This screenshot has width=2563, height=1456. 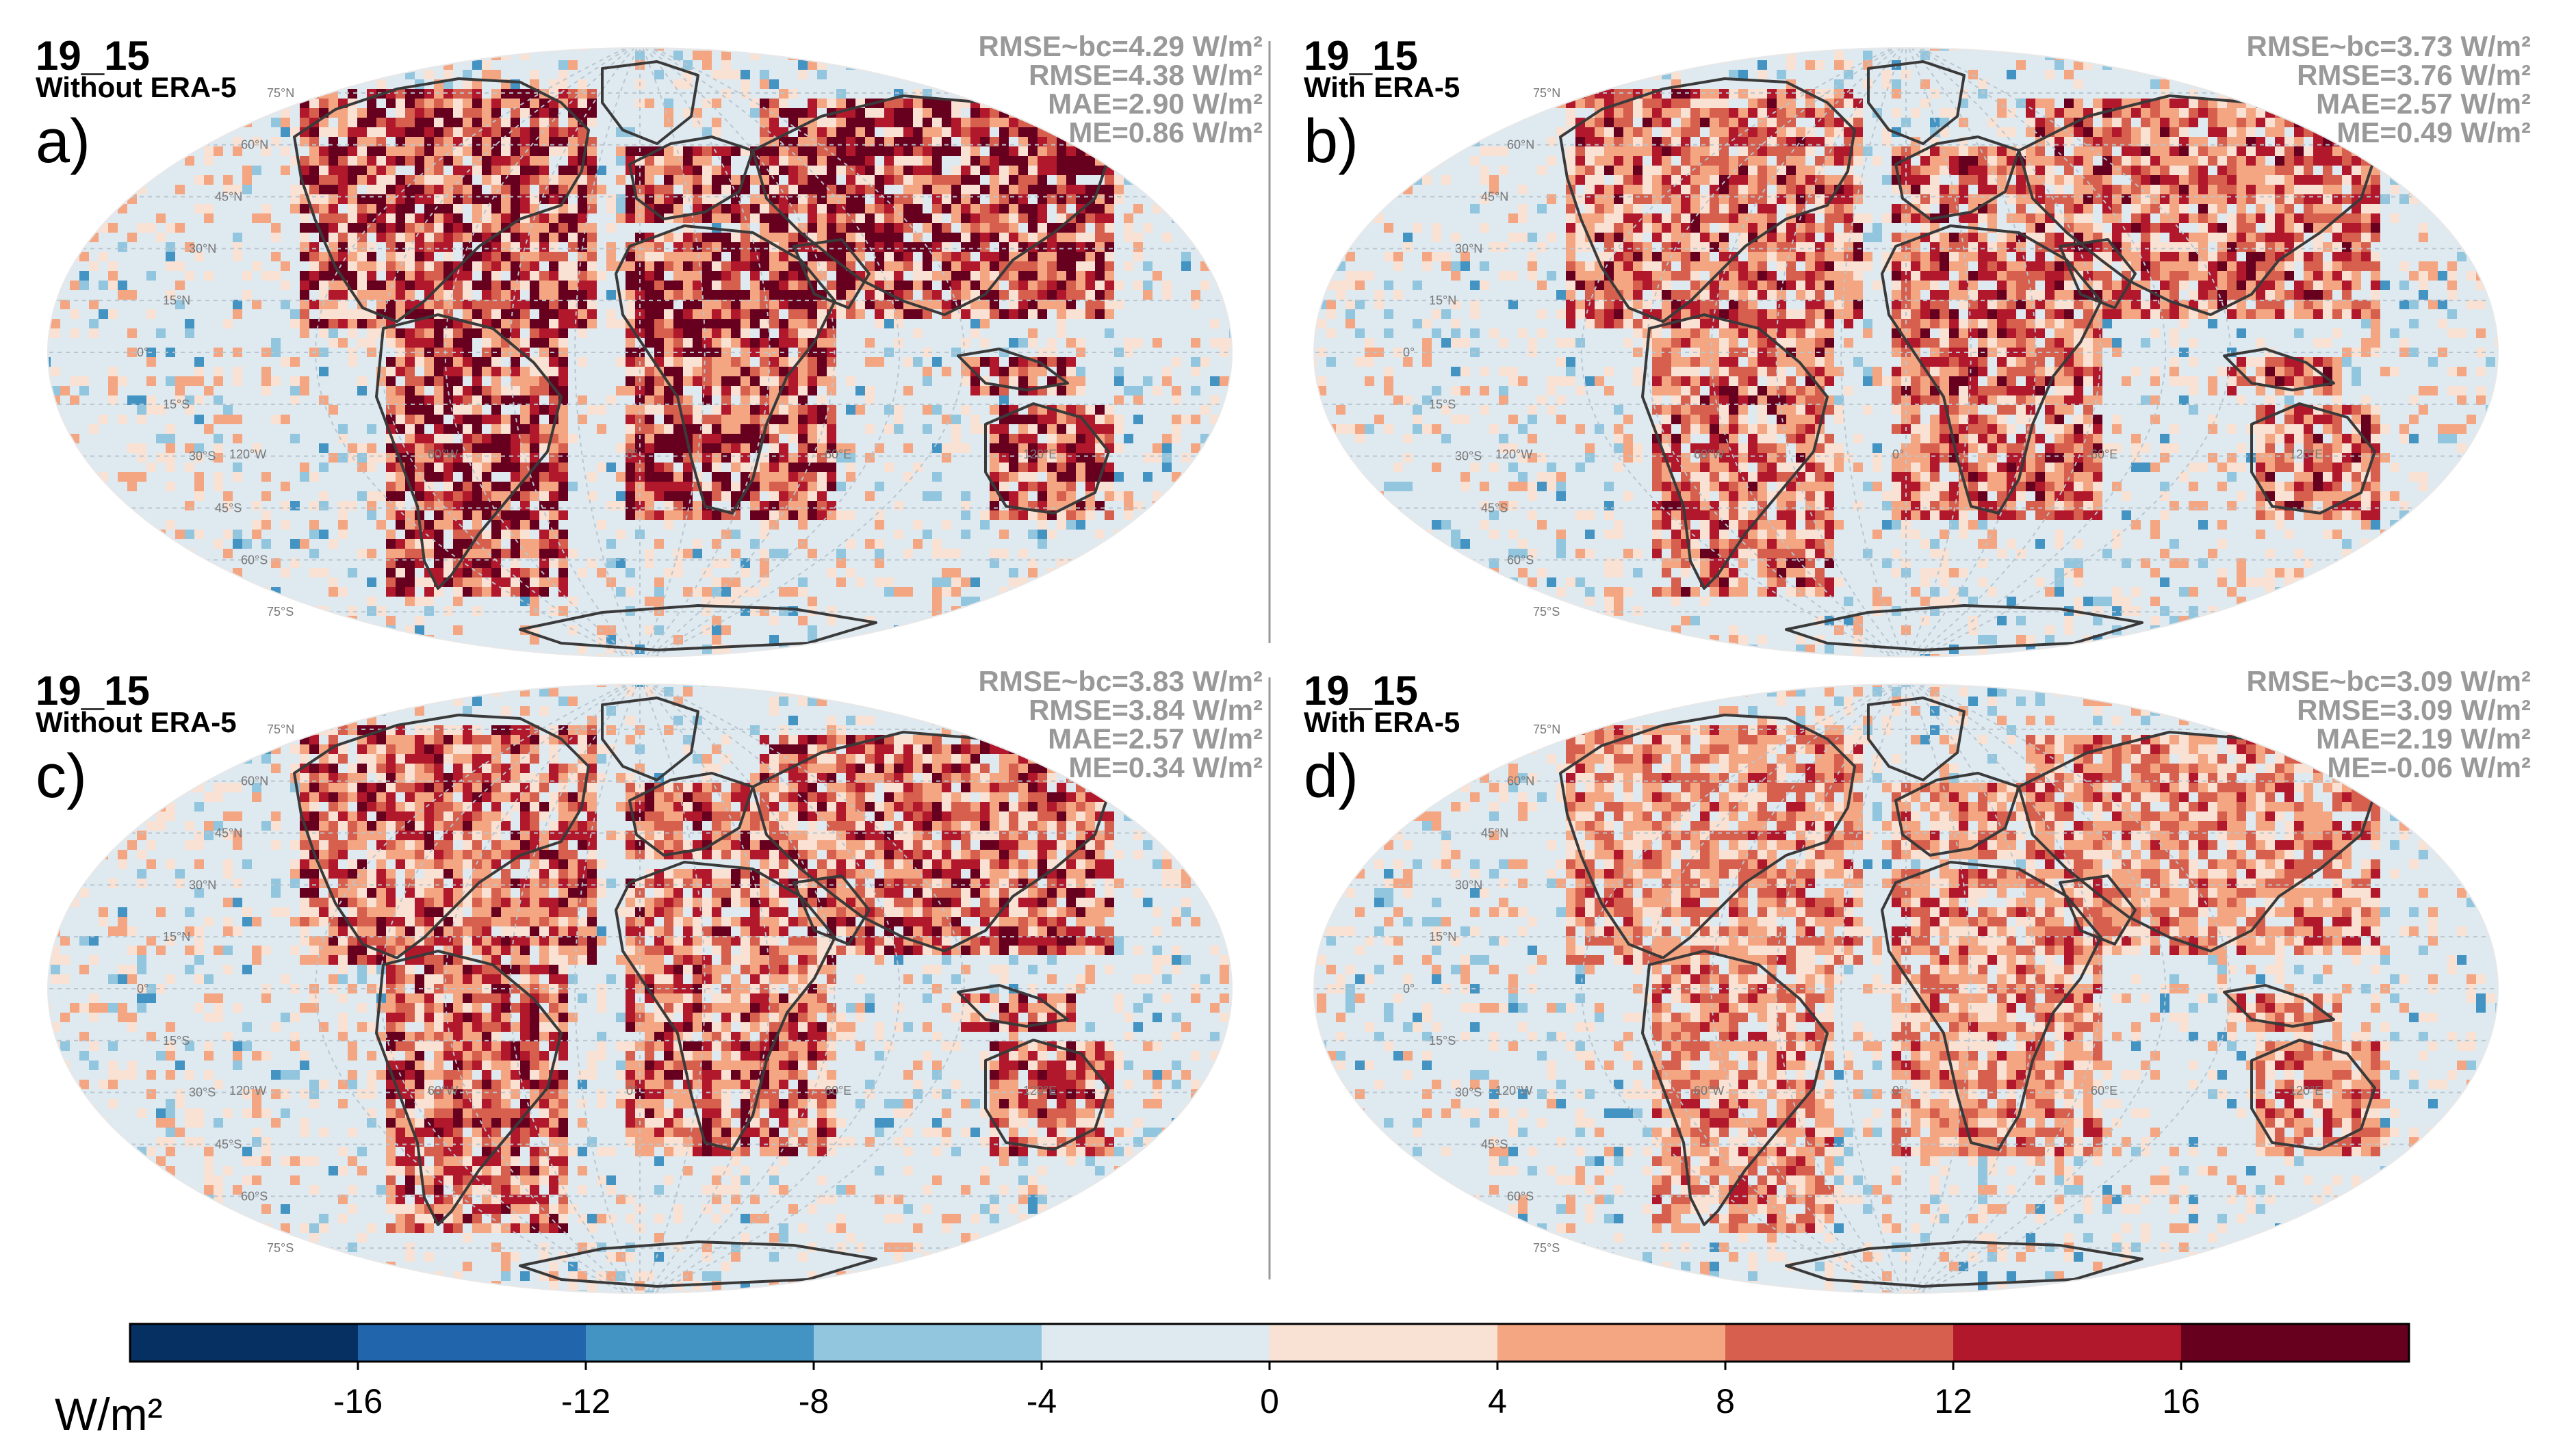 What do you see at coordinates (2389, 681) in the screenshot?
I see `panel-stat: RMSE~bc=3.09 W/m²` at bounding box center [2389, 681].